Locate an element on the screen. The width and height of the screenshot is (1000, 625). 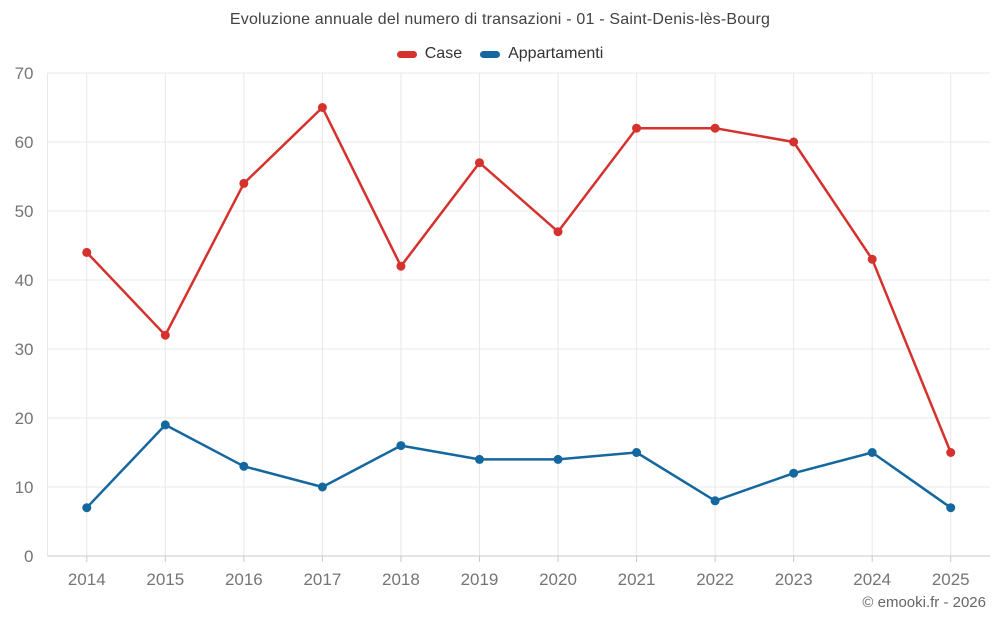
x-tick-label-2018: 2018 is located at coordinates (401, 579).